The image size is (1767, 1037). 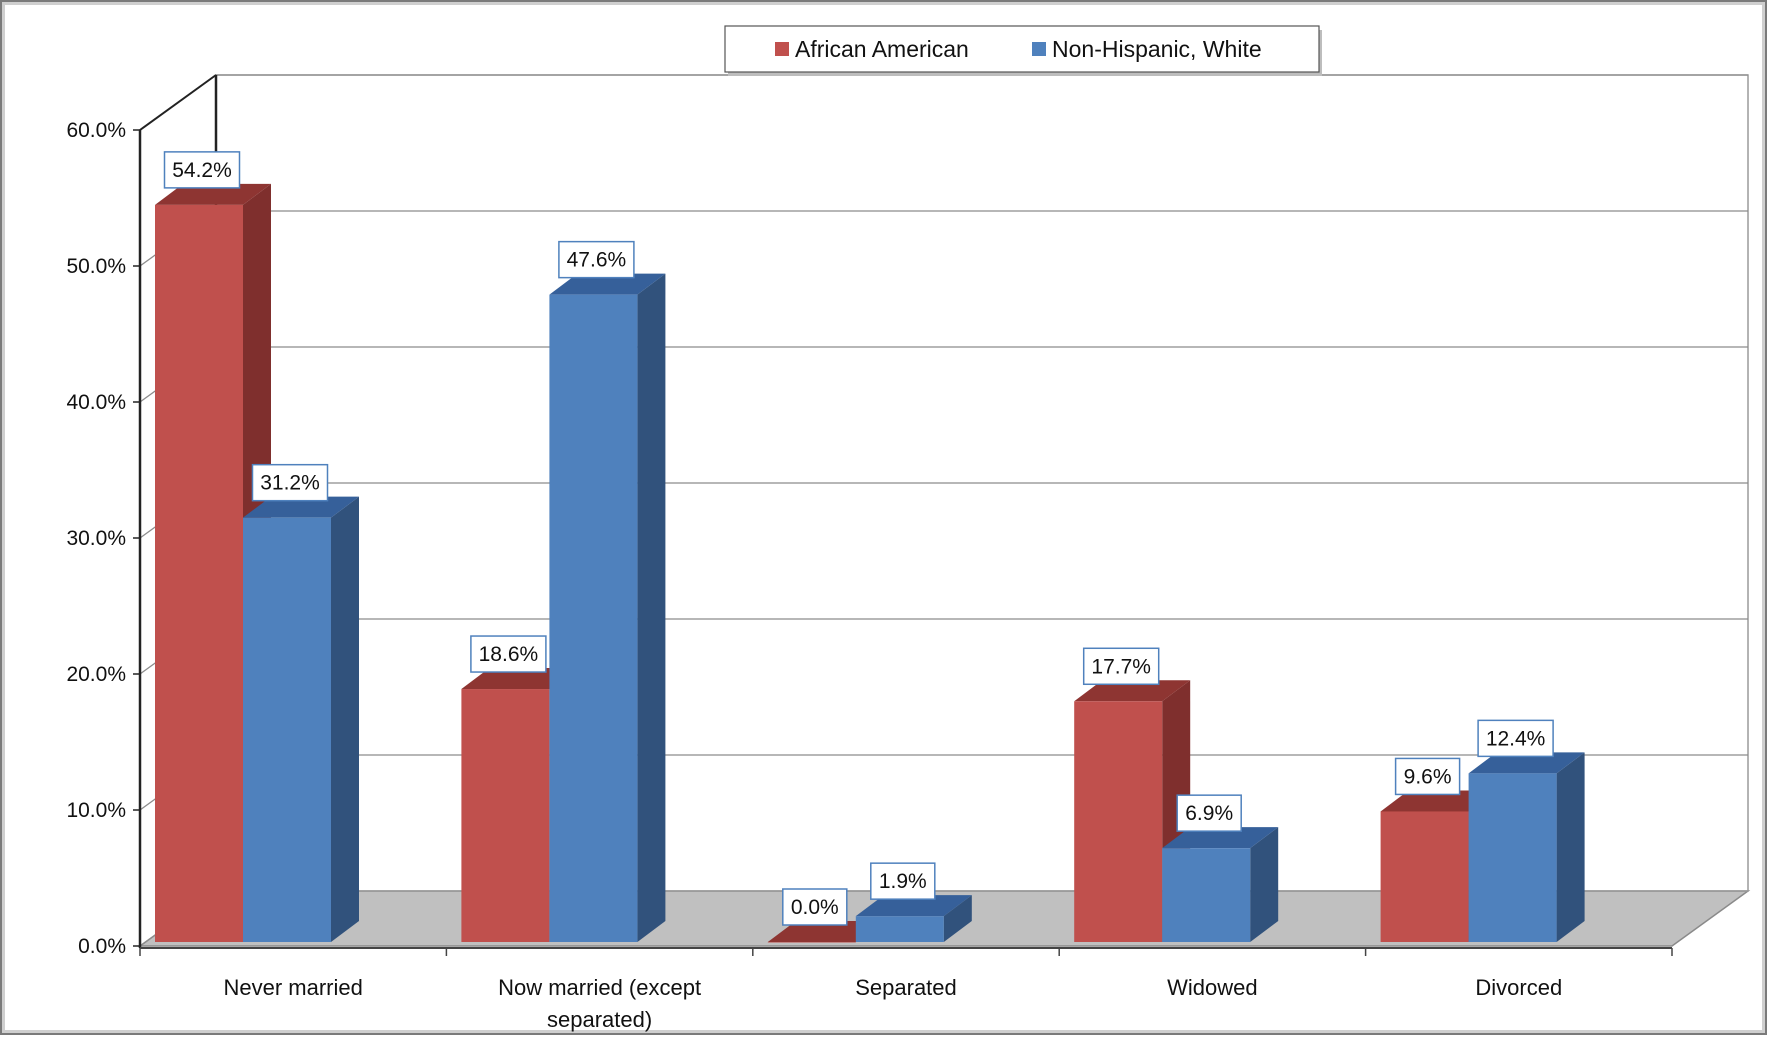 I want to click on data-label: 47.6%, so click(x=597, y=260).